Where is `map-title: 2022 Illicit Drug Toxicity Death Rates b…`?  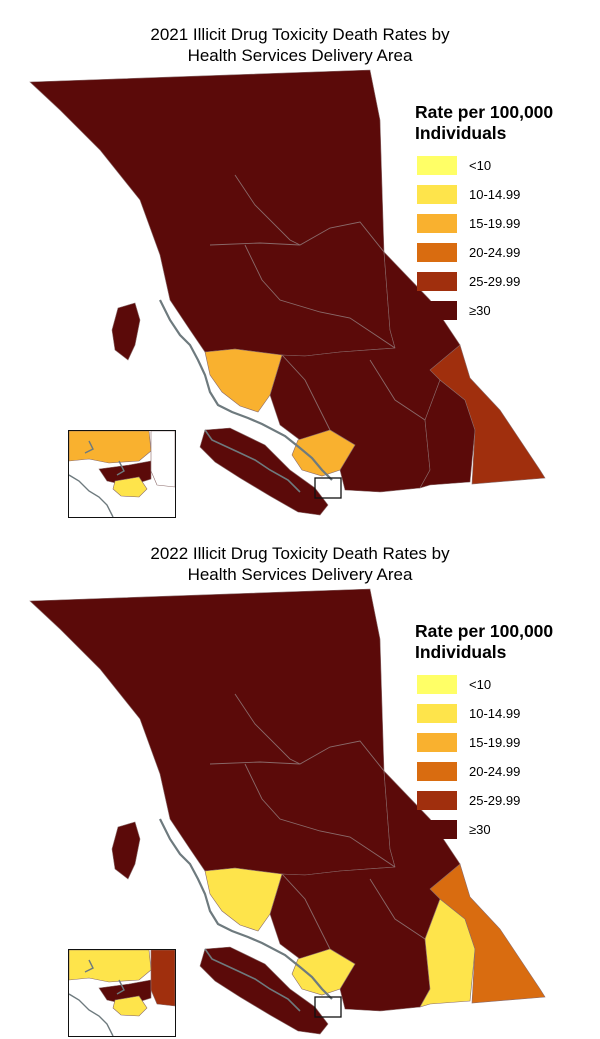 map-title: 2022 Illicit Drug Toxicity Death Rates b… is located at coordinates (300, 564).